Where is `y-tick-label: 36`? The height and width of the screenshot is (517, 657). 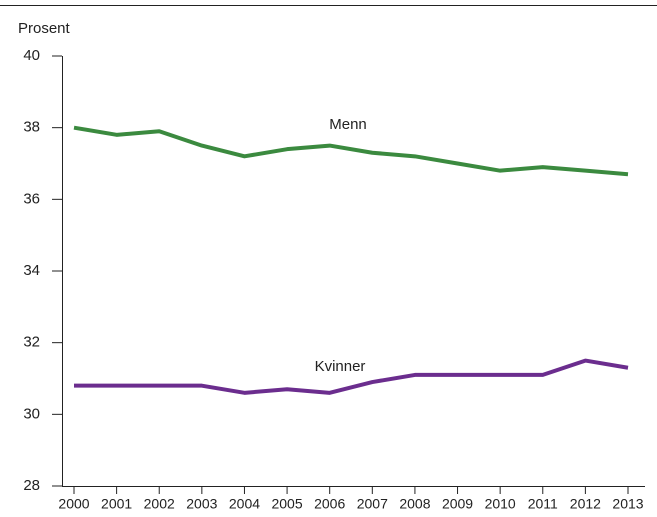
y-tick-label: 36 is located at coordinates (31, 198).